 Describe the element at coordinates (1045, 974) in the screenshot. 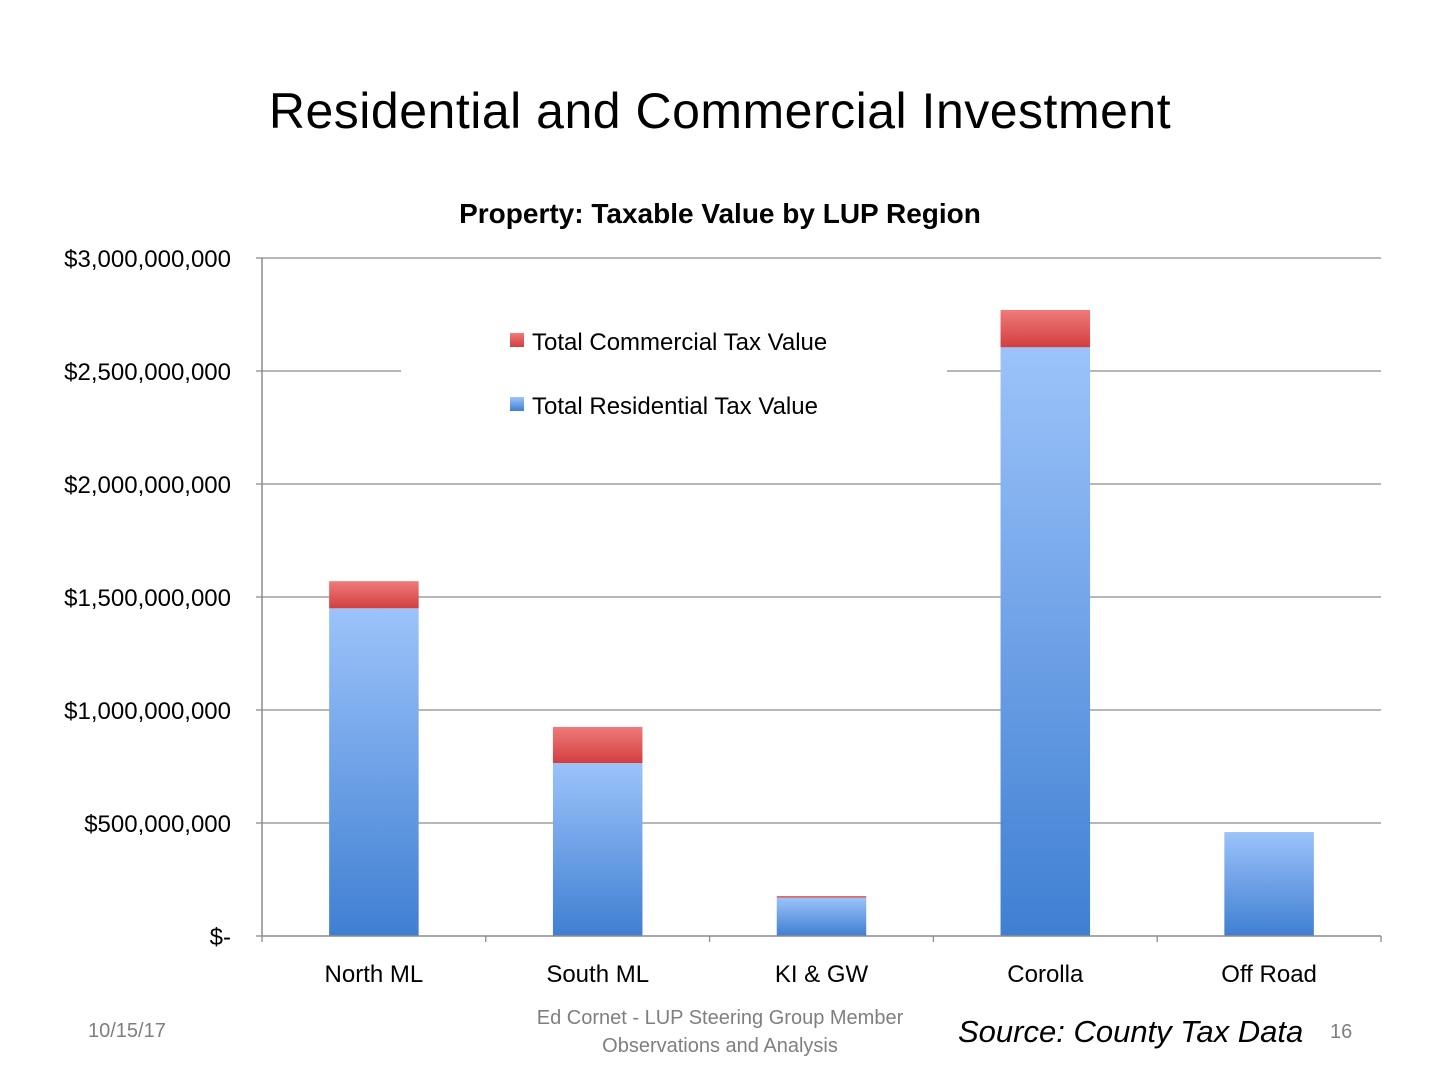

I see `x-tick-label: Corolla` at that location.